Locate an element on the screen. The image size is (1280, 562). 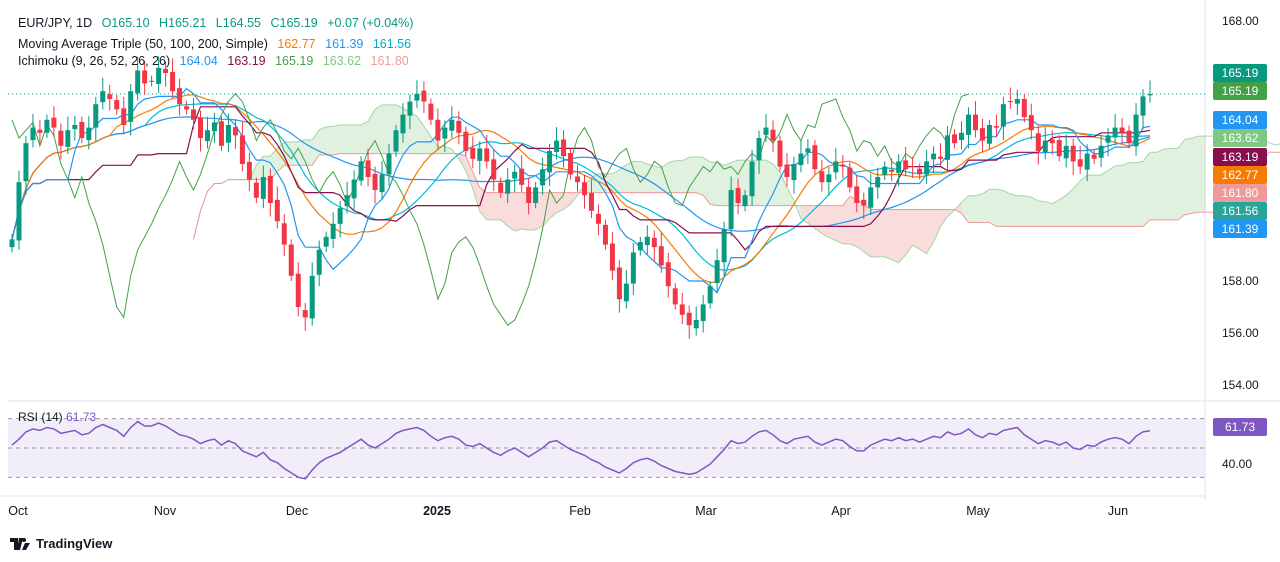
symbol-label: EUR/JPY, 1D is located at coordinates (55, 23).